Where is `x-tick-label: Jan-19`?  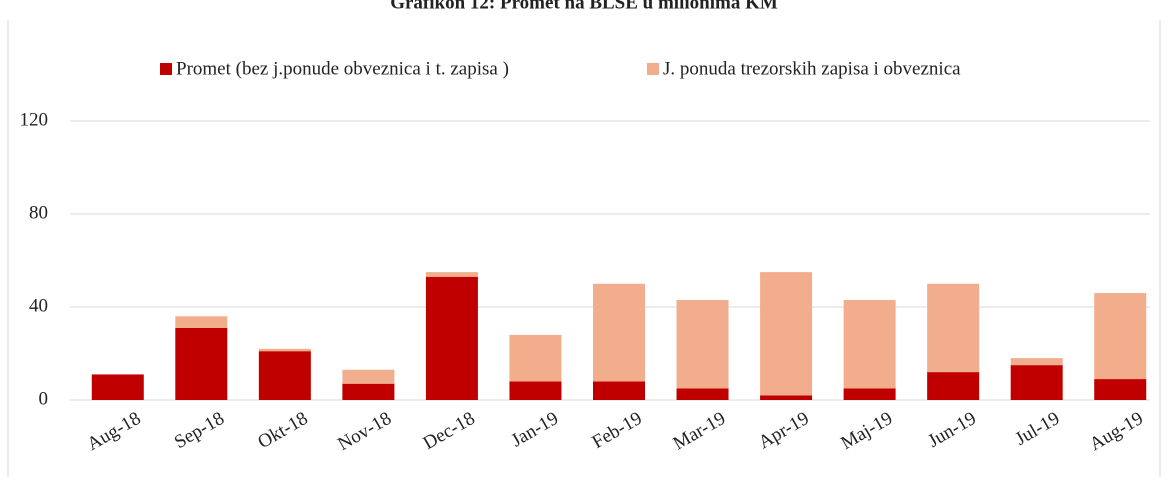
x-tick-label: Jan-19 is located at coordinates (535, 430).